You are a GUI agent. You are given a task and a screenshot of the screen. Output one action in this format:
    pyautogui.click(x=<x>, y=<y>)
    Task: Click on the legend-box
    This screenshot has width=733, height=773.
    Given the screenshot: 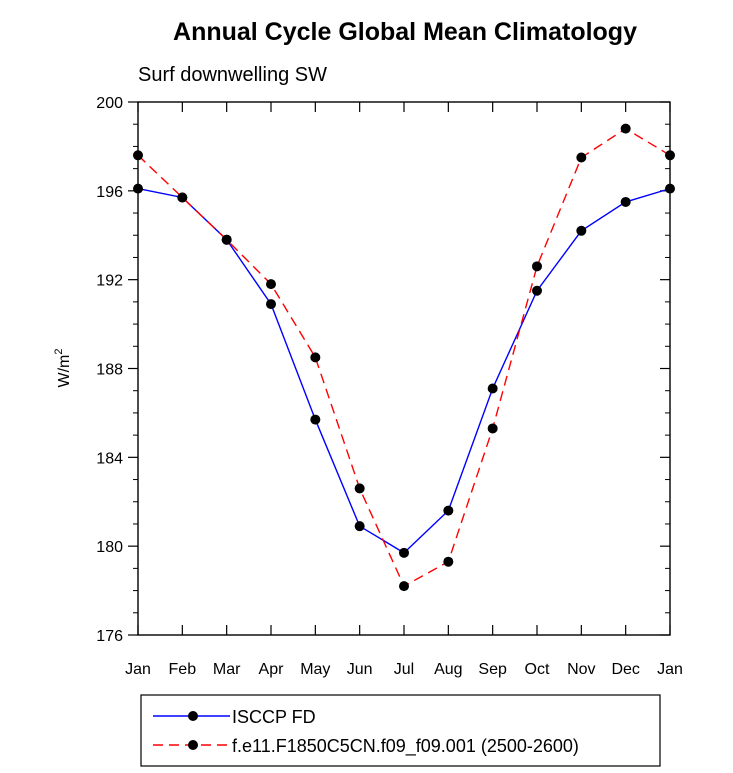 What is the action you would take?
    pyautogui.click(x=400, y=730)
    